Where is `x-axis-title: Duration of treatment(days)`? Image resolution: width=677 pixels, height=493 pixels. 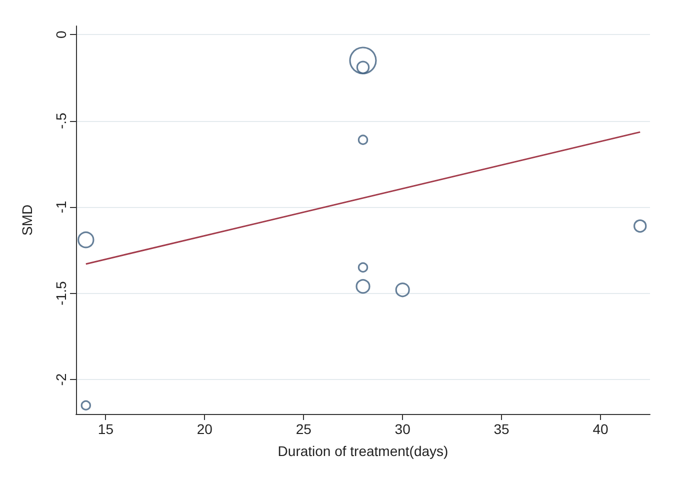 x-axis-title: Duration of treatment(days) is located at coordinates (363, 451).